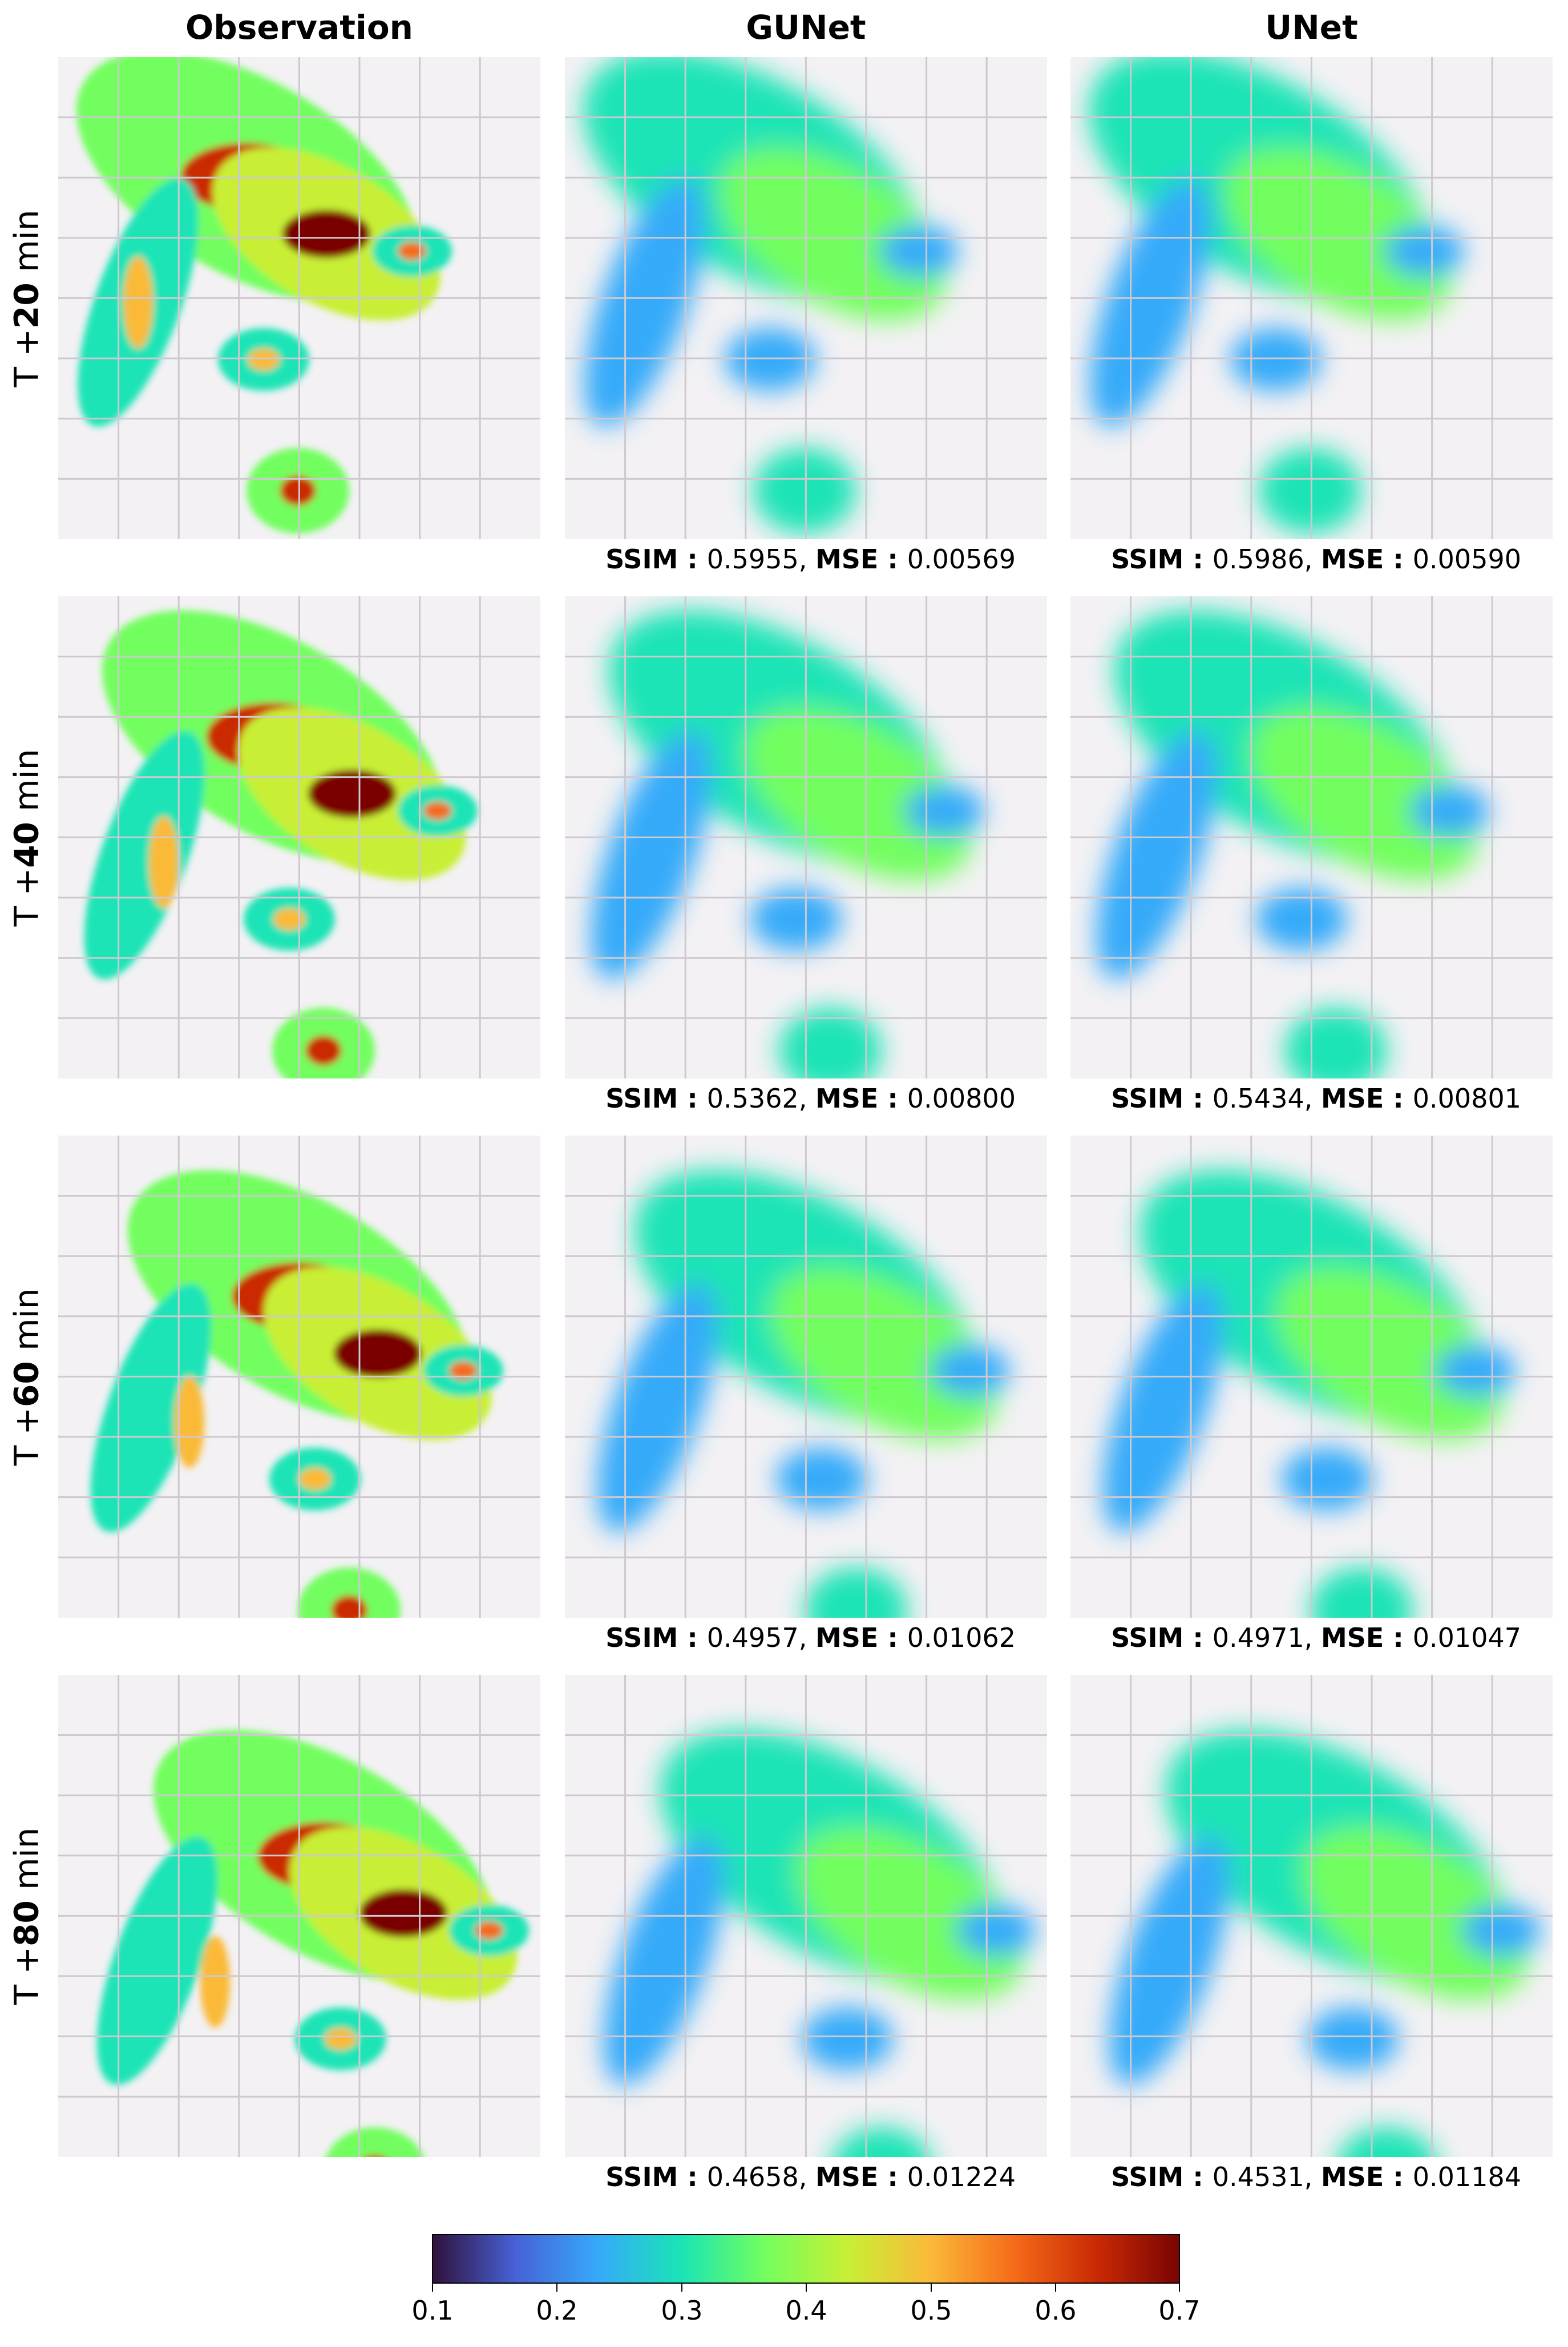 The width and height of the screenshot is (1568, 2347). Describe the element at coordinates (1316, 559) in the screenshot. I see `unet-metrics-t20: SSIM : 0.5986, MSE : 0.00590` at that location.